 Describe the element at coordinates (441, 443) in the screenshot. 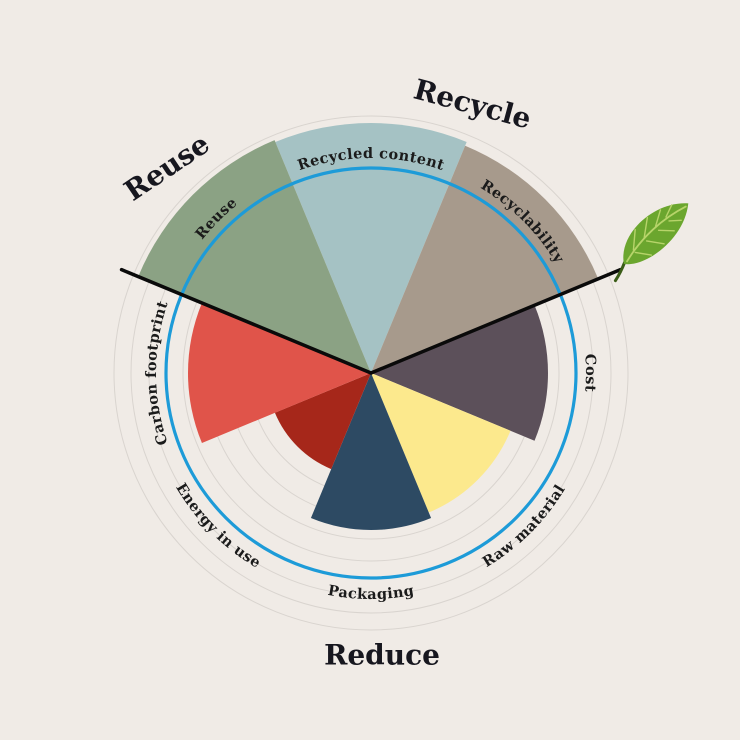

I see `segment-raw-material` at that location.